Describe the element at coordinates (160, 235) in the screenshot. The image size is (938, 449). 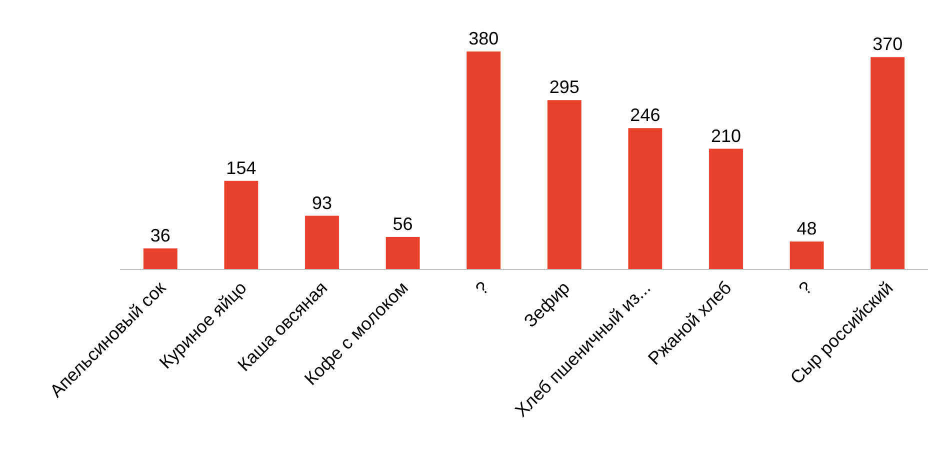
I see `data-label: 36` at that location.